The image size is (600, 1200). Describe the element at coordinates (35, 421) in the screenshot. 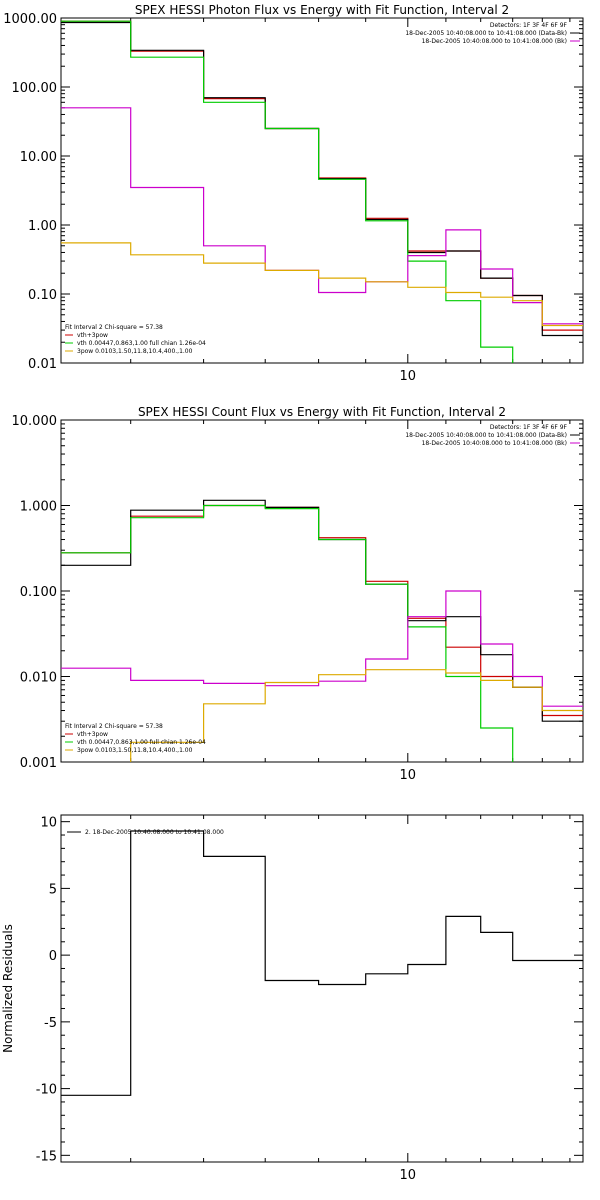

I see `y-tick-label: 10.000` at that location.